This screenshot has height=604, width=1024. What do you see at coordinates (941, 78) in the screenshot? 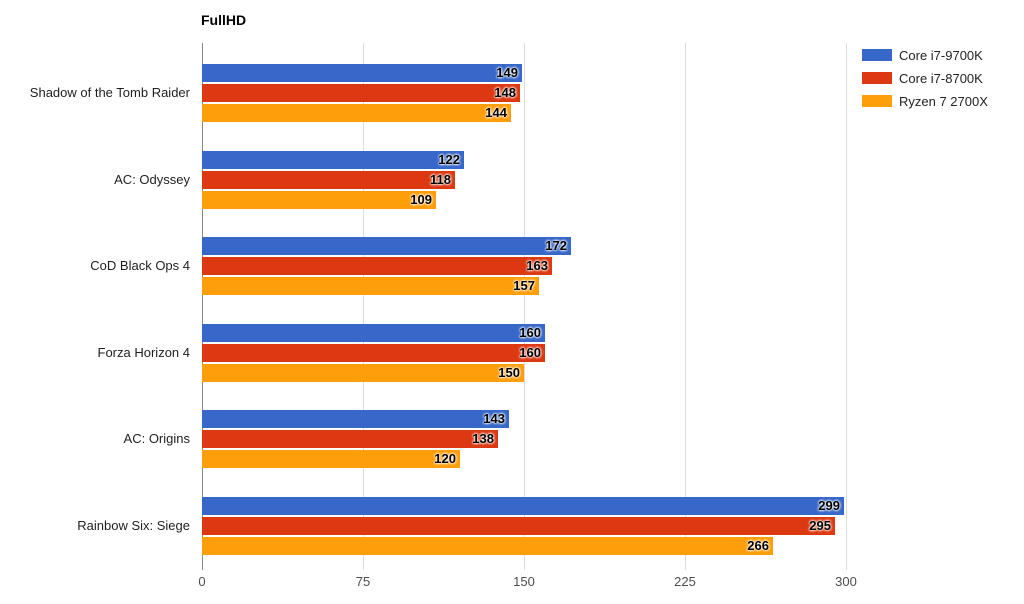
I see `legend-label: Core i7-8700K` at bounding box center [941, 78].